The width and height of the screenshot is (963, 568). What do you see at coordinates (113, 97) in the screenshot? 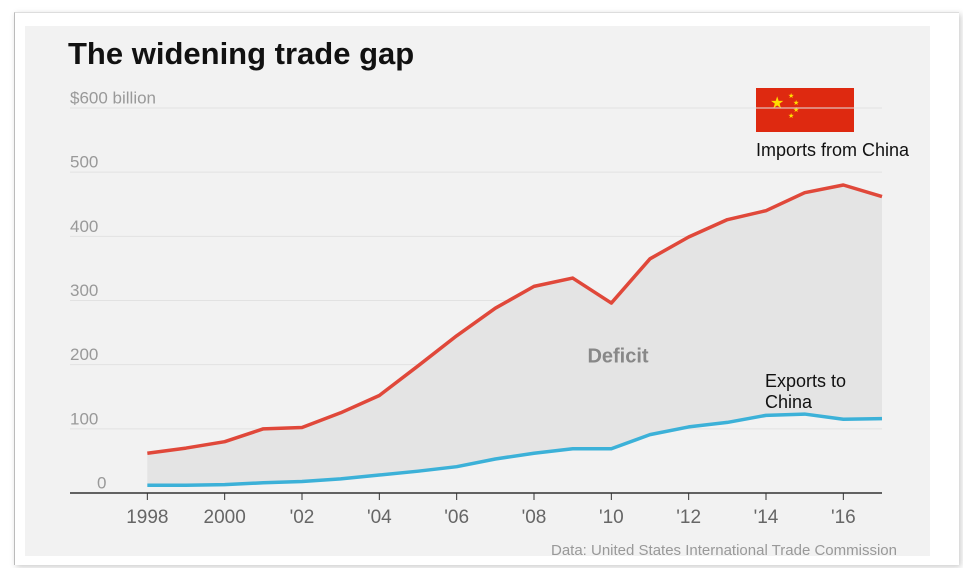
I see `y-tick-label: $600 billion` at bounding box center [113, 97].